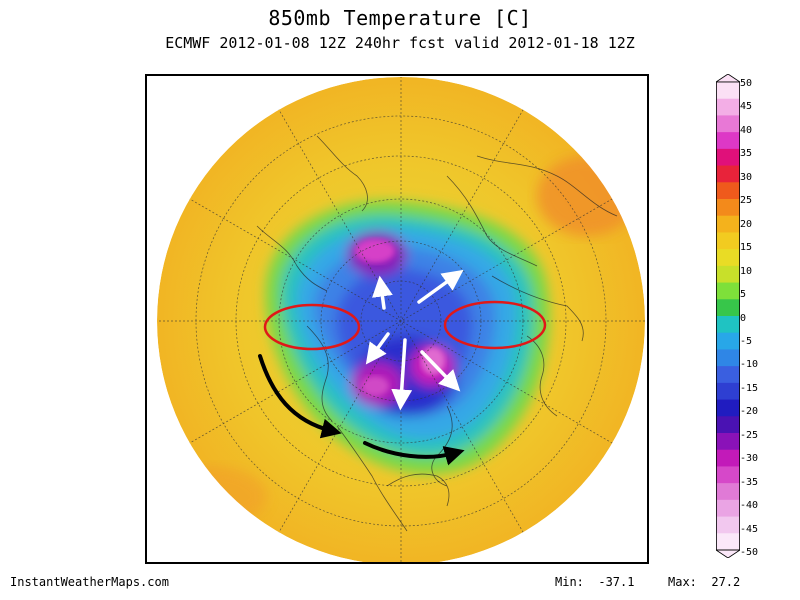 This screenshot has width=800, height=600. I want to click on colorbar-tick-label: 20, so click(746, 224).